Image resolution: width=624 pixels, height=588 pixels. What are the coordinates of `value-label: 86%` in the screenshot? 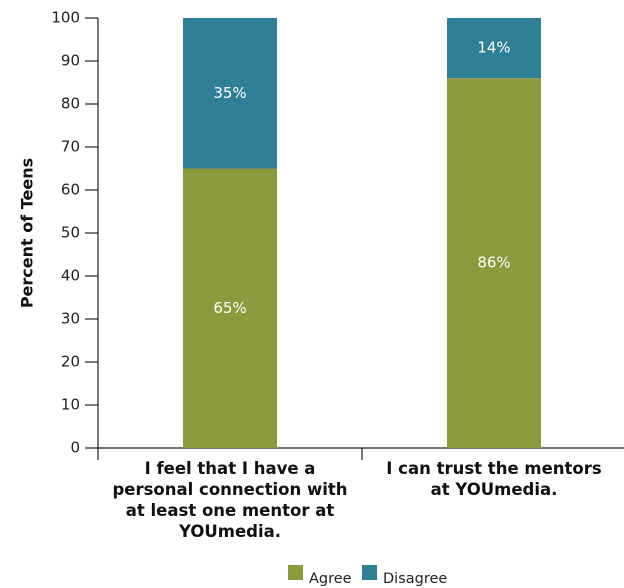 It's located at (493, 263).